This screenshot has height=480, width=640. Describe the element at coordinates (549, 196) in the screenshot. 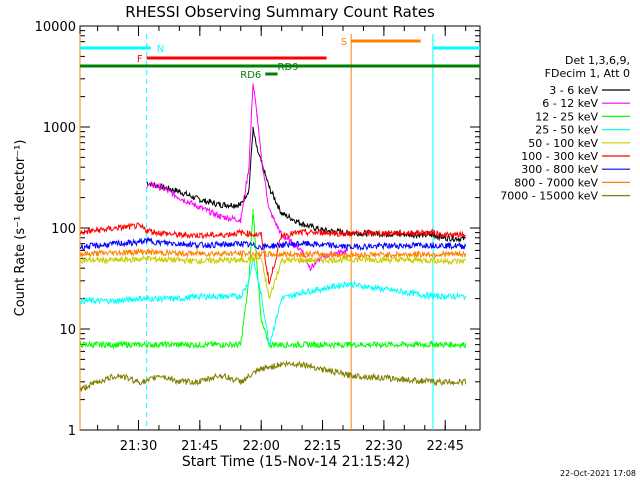

I see `legend-entry-label: 7000 - 15000 keV` at that location.